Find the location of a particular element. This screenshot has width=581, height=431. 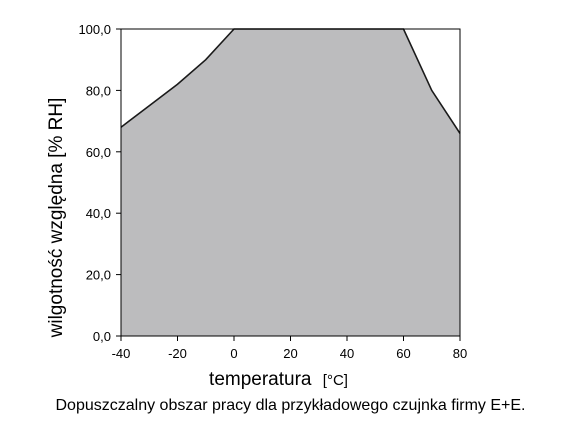

x-tick-label: -40 is located at coordinates (121, 353).